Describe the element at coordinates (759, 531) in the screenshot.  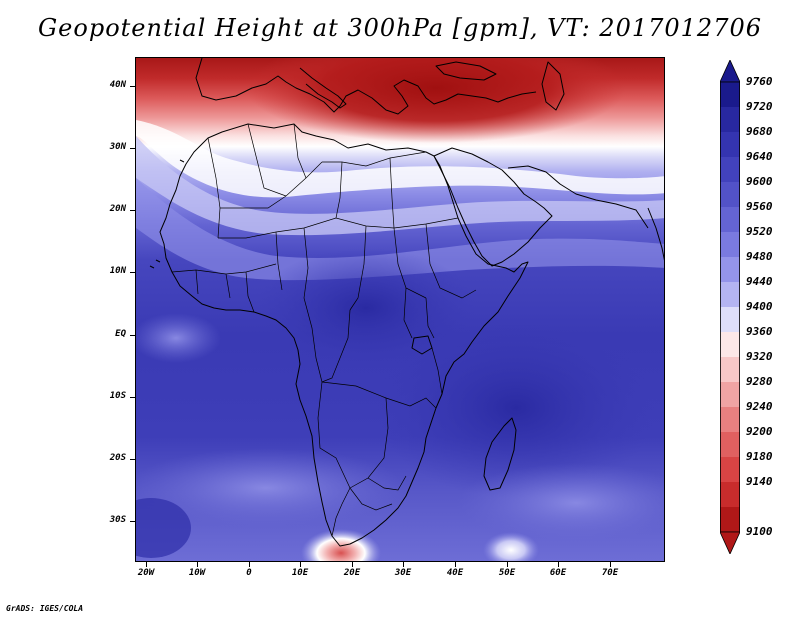
I see `colorbar-label: 9100` at that location.